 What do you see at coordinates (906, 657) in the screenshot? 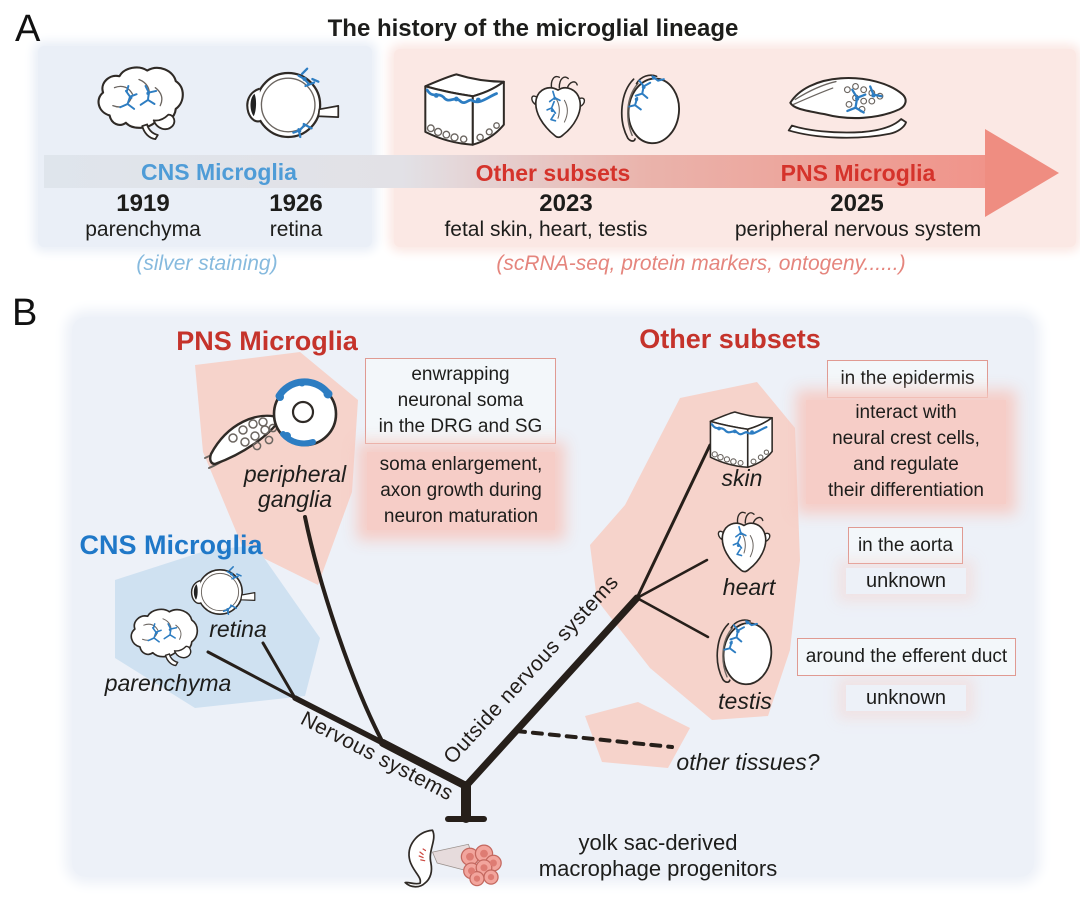
I see `location-box-efferent-duct: around the efferent duct` at bounding box center [906, 657].